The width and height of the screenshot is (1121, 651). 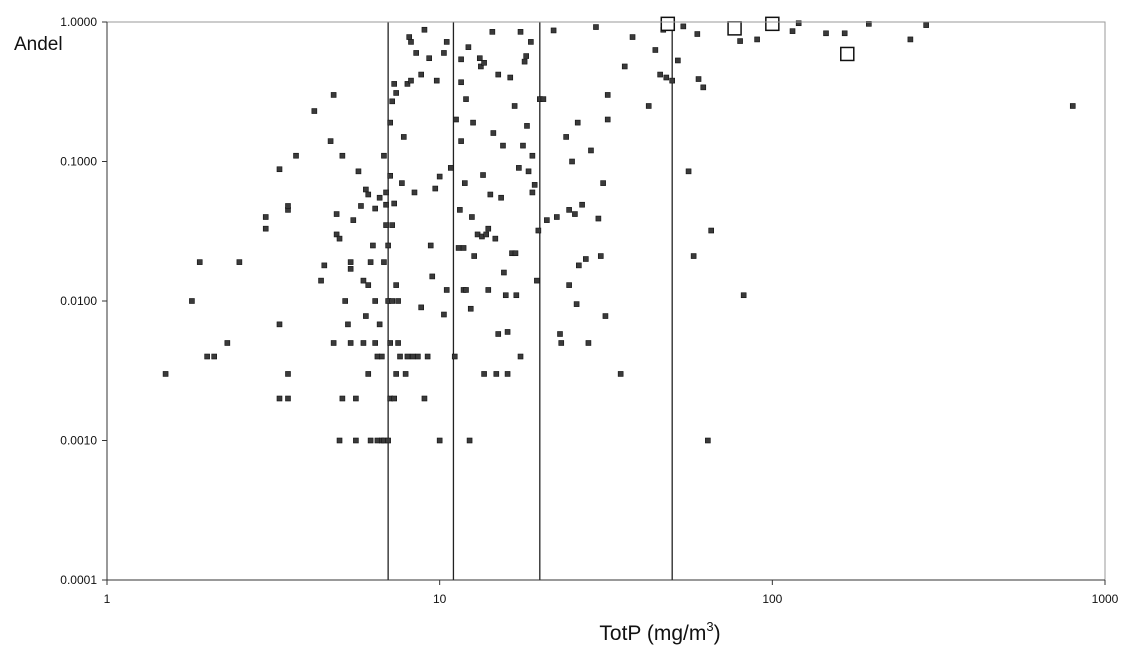 I want to click on x-tick-label: 1000, so click(x=1105, y=599).